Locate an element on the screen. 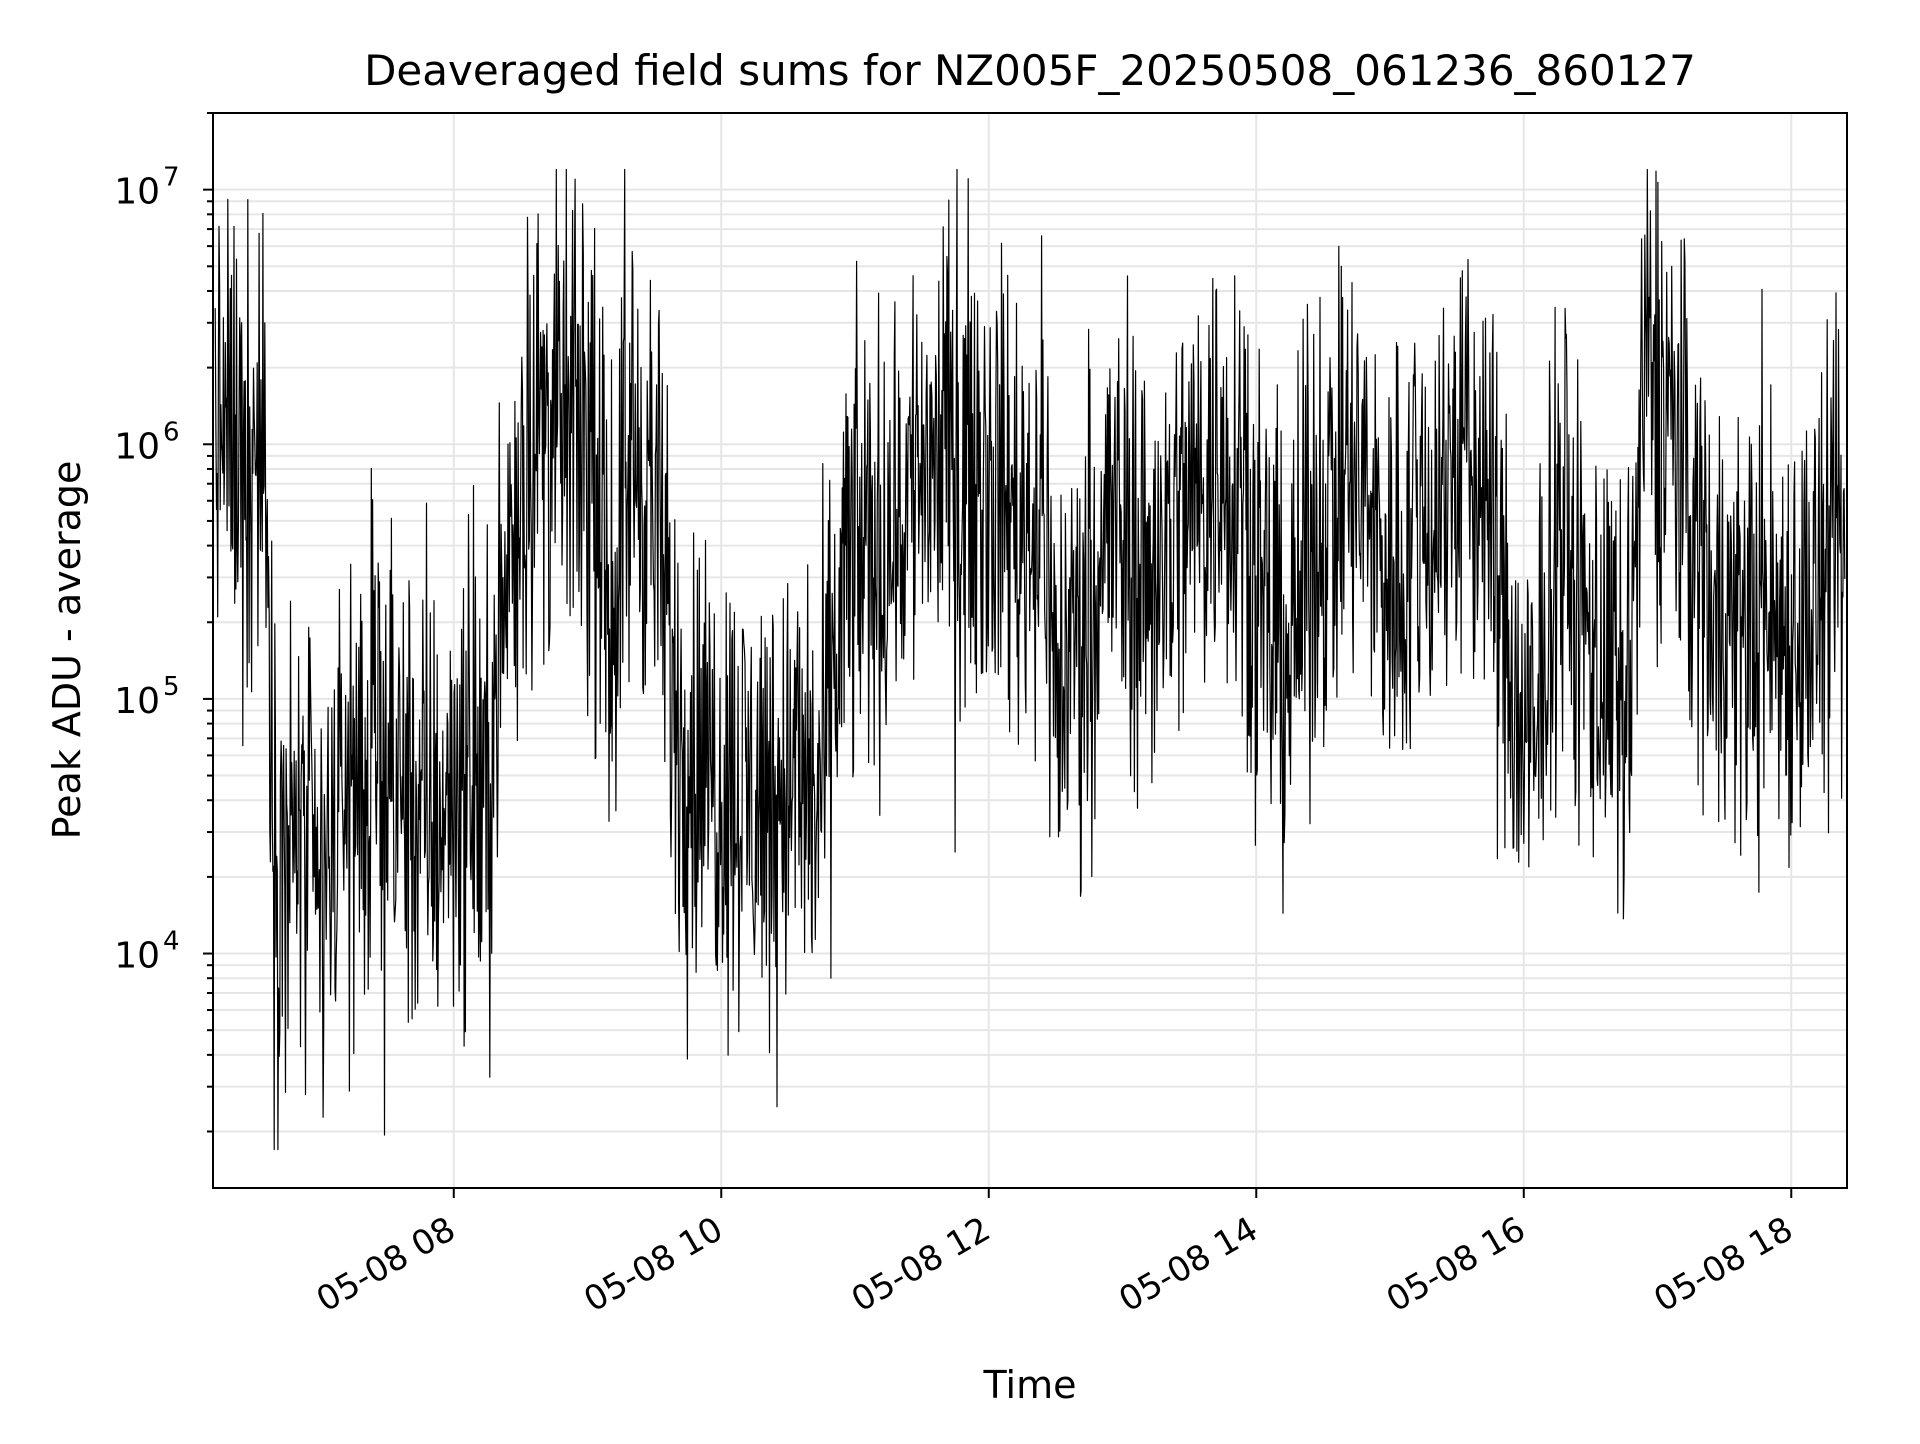  y-tick-label-exponent: 4 is located at coordinates (171, 942).